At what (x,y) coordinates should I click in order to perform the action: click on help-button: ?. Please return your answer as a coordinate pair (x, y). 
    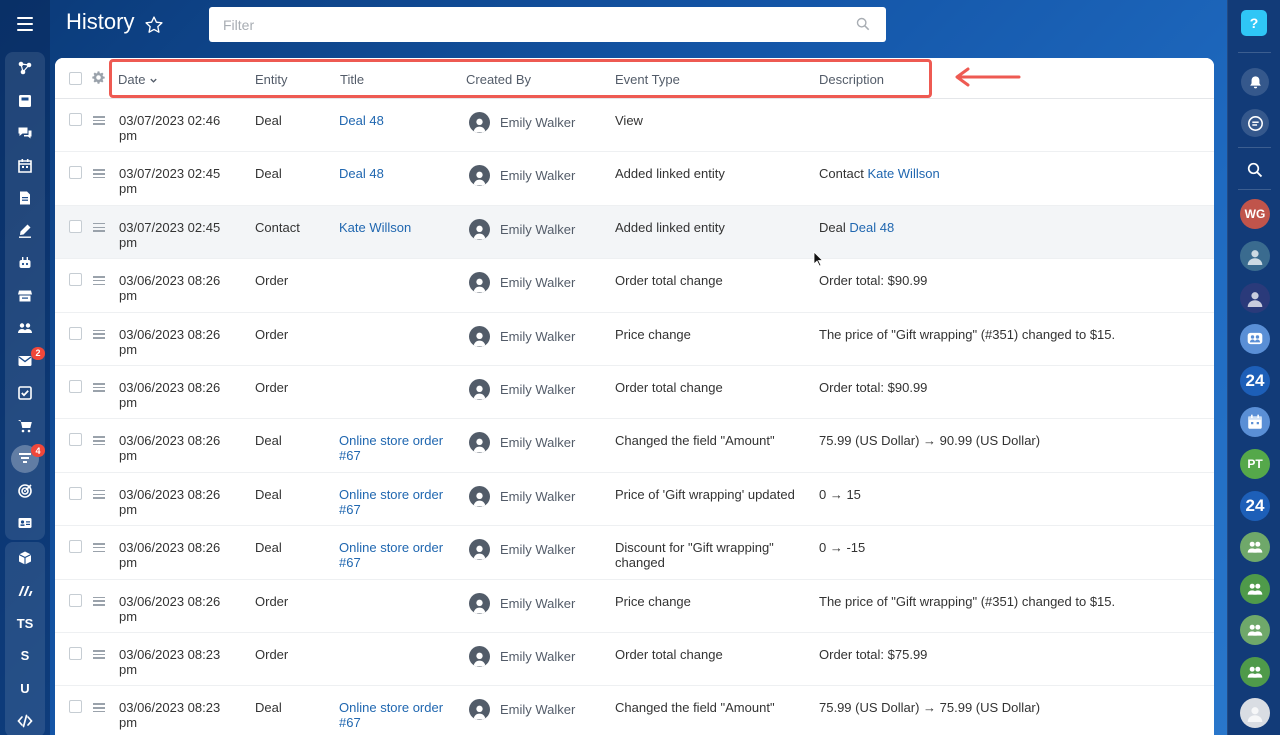
    Looking at the image, I should click on (1254, 23).